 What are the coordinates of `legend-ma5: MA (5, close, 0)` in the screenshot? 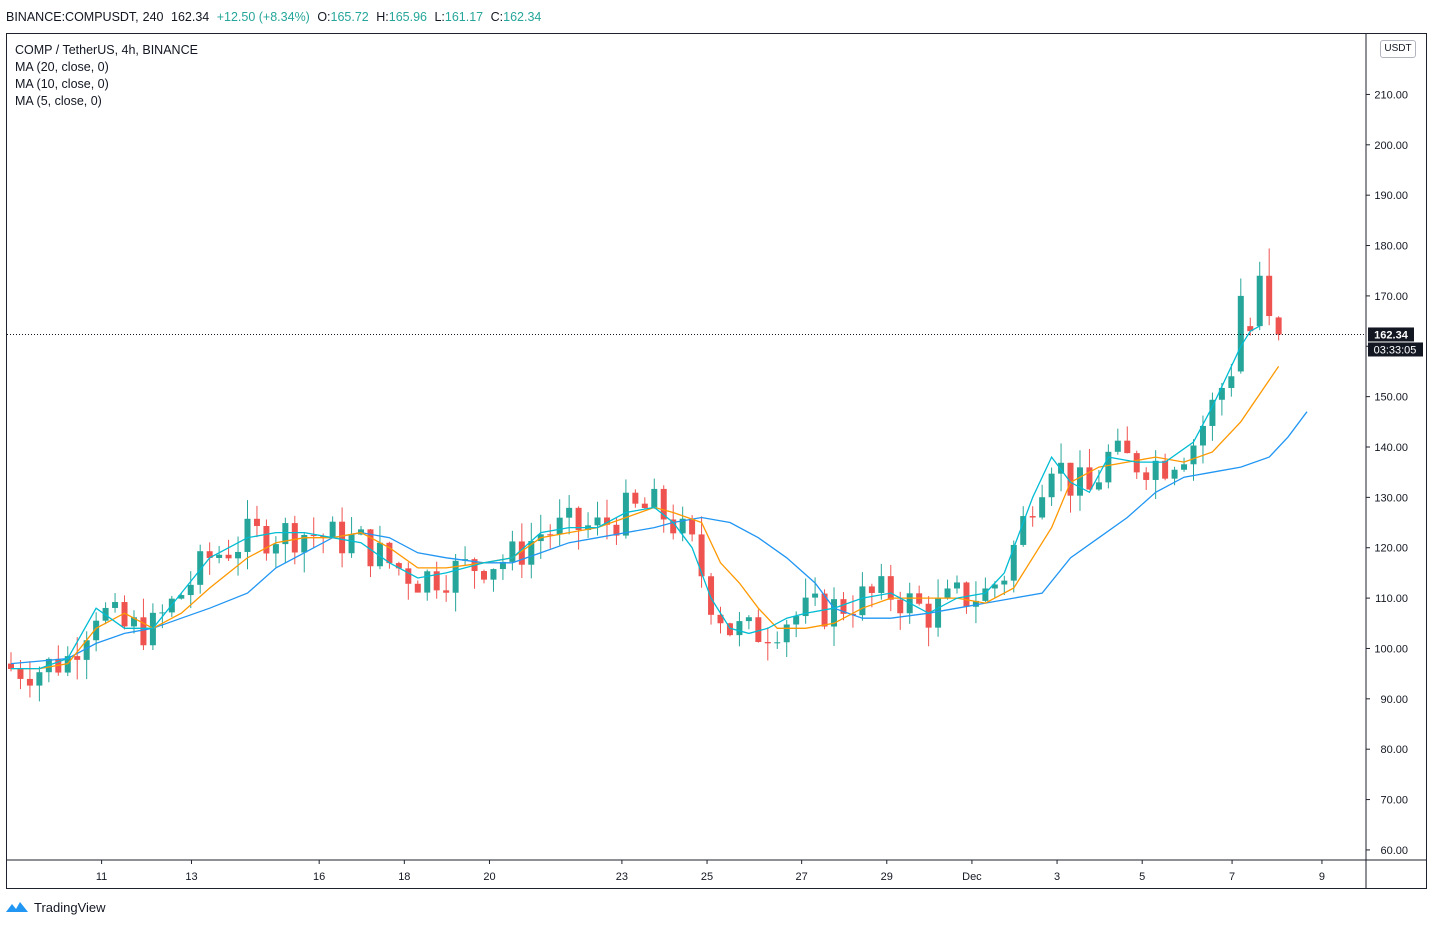 It's located at (58, 101).